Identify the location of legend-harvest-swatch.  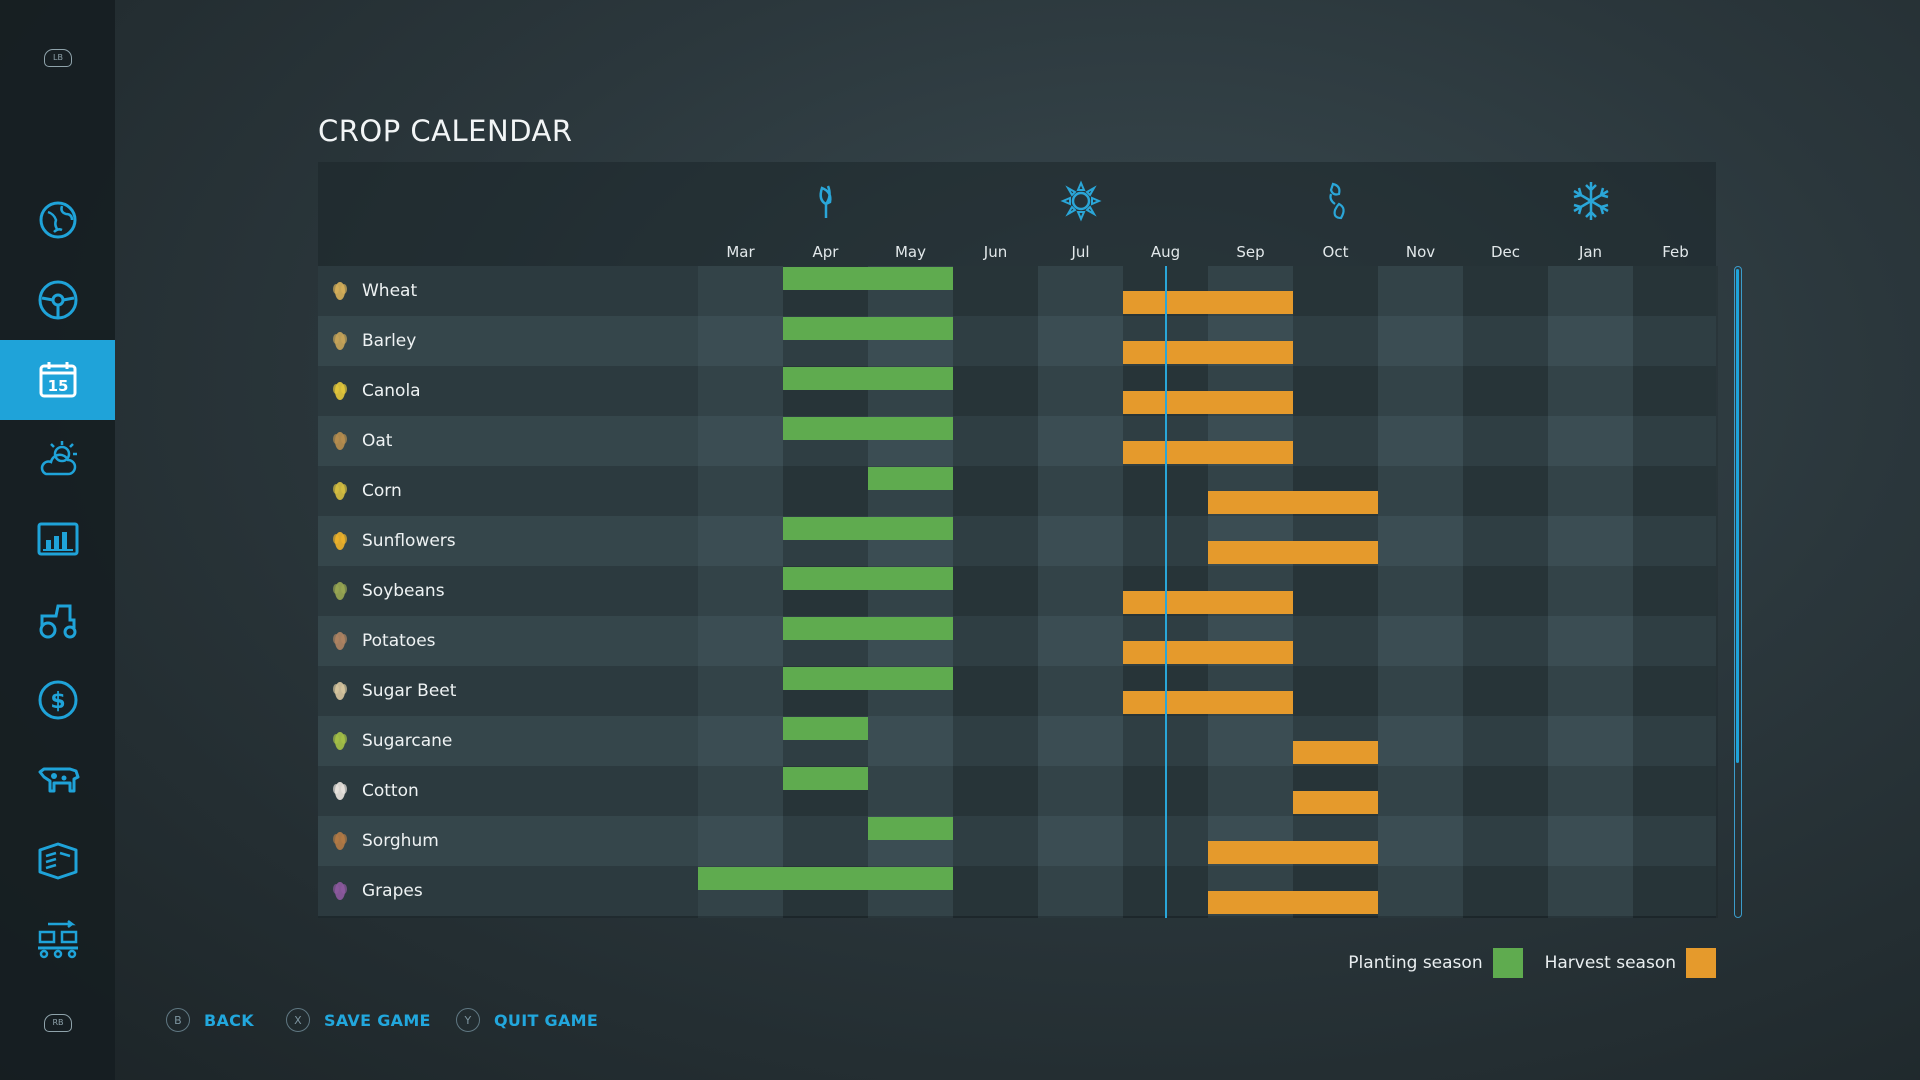
(1701, 963).